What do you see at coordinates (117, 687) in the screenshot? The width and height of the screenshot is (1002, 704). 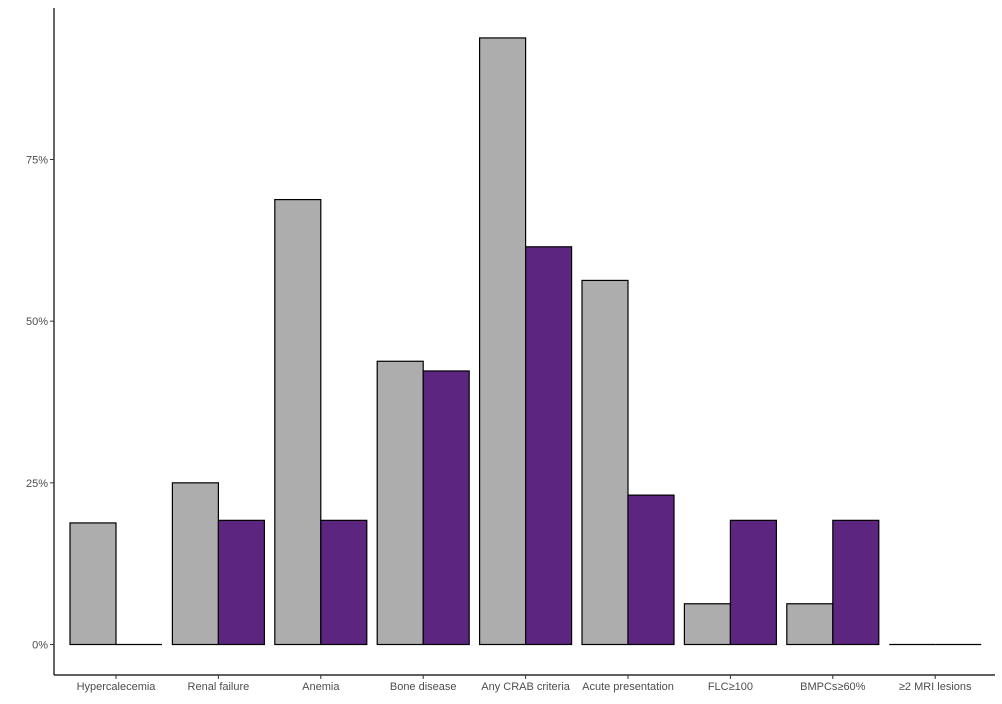 I see `x-tick-label: Hypercalecemia` at bounding box center [117, 687].